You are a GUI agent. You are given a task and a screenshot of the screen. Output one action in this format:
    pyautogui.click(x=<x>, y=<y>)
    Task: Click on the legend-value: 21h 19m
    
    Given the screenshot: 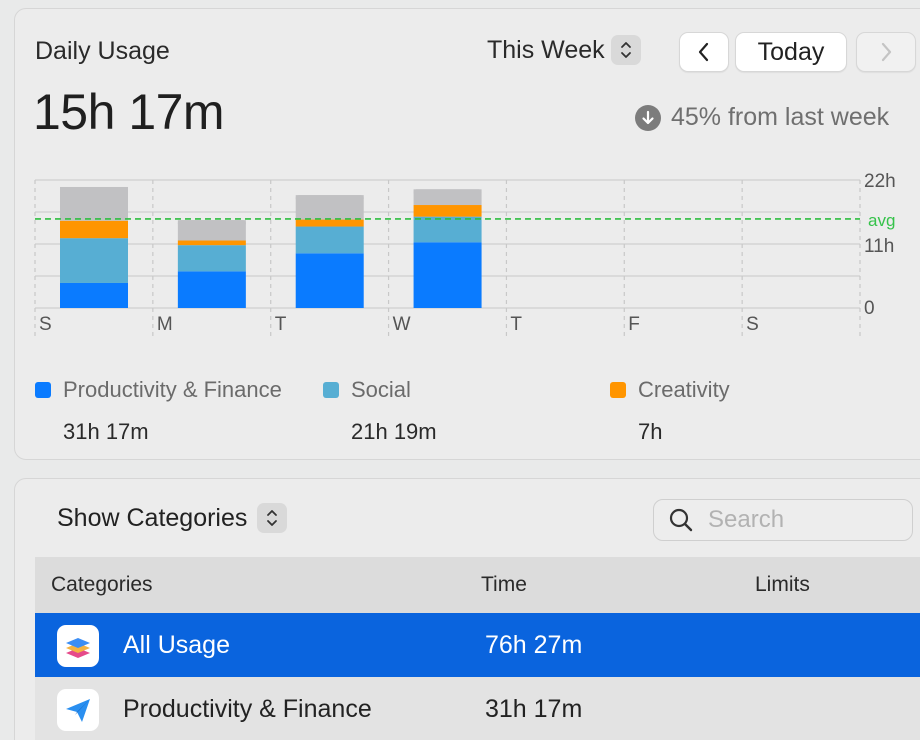 What is the action you would take?
    pyautogui.click(x=394, y=431)
    